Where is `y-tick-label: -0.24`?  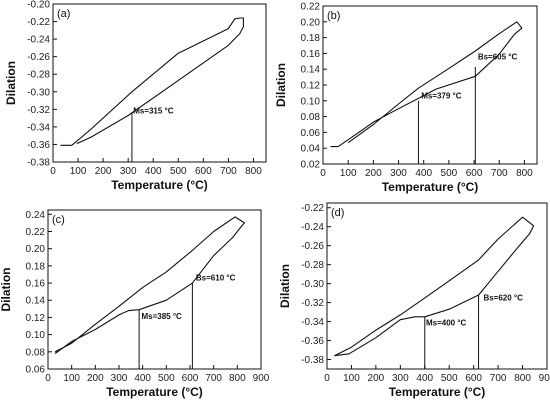
y-tick-label: -0.24 is located at coordinates (312, 227).